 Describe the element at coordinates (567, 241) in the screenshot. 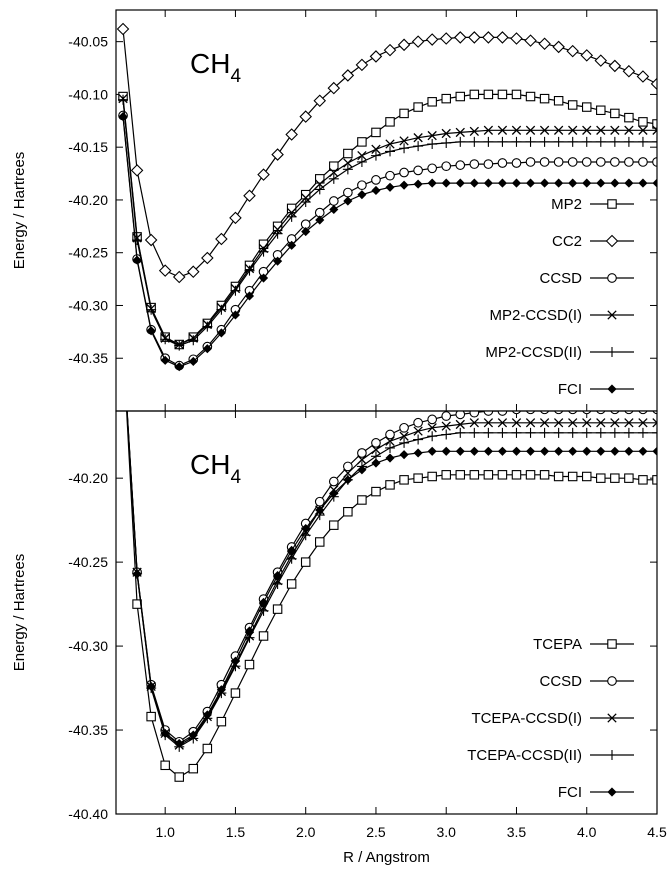

I see `legend-label: CC2` at that location.